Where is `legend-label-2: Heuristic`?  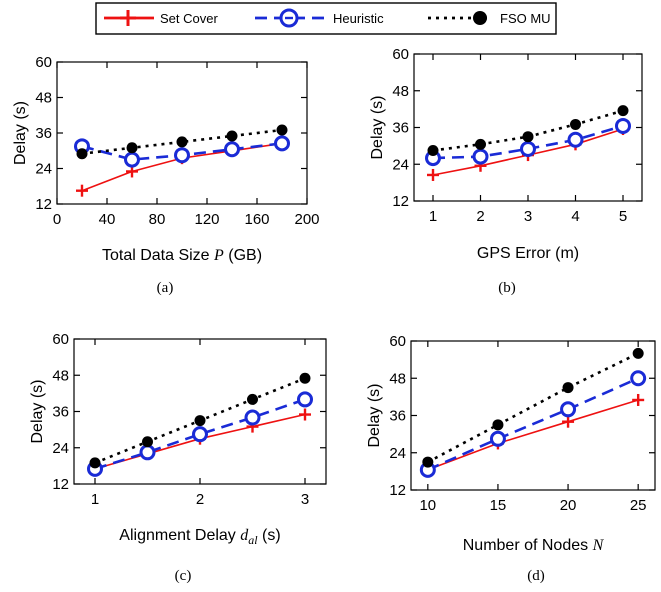 legend-label-2: Heuristic is located at coordinates (358, 18).